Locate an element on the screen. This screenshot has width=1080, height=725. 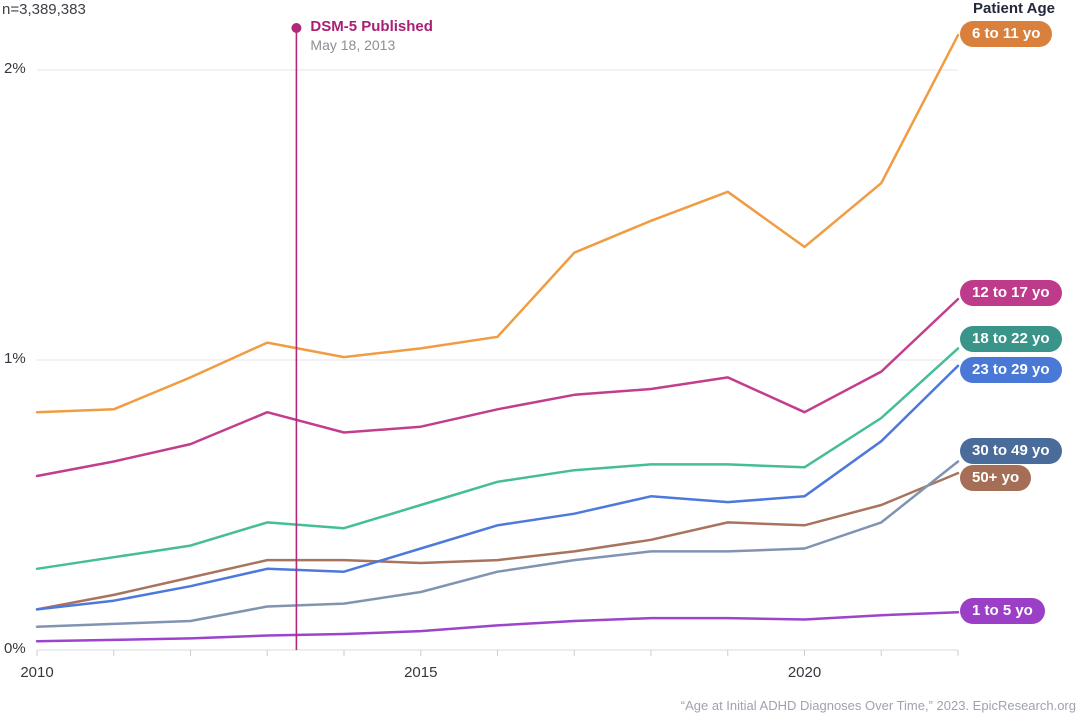
series-pill-50-yo: 50+ yo is located at coordinates (996, 478).